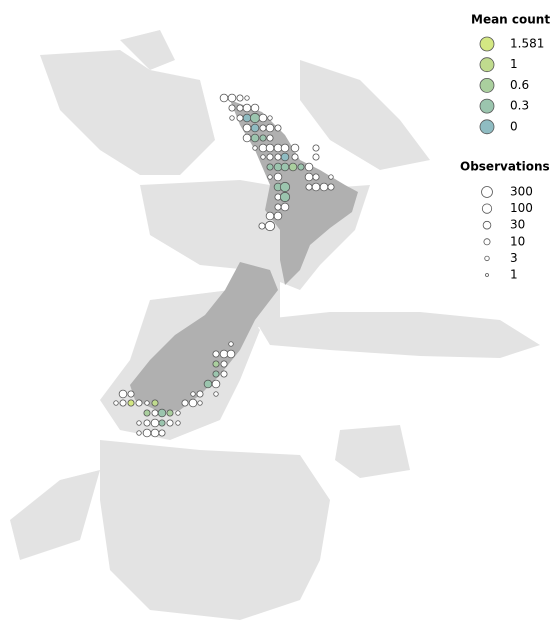 The width and height of the screenshot is (560, 640). What do you see at coordinates (521, 208) in the screenshot?
I see `legend-label: 100` at bounding box center [521, 208].